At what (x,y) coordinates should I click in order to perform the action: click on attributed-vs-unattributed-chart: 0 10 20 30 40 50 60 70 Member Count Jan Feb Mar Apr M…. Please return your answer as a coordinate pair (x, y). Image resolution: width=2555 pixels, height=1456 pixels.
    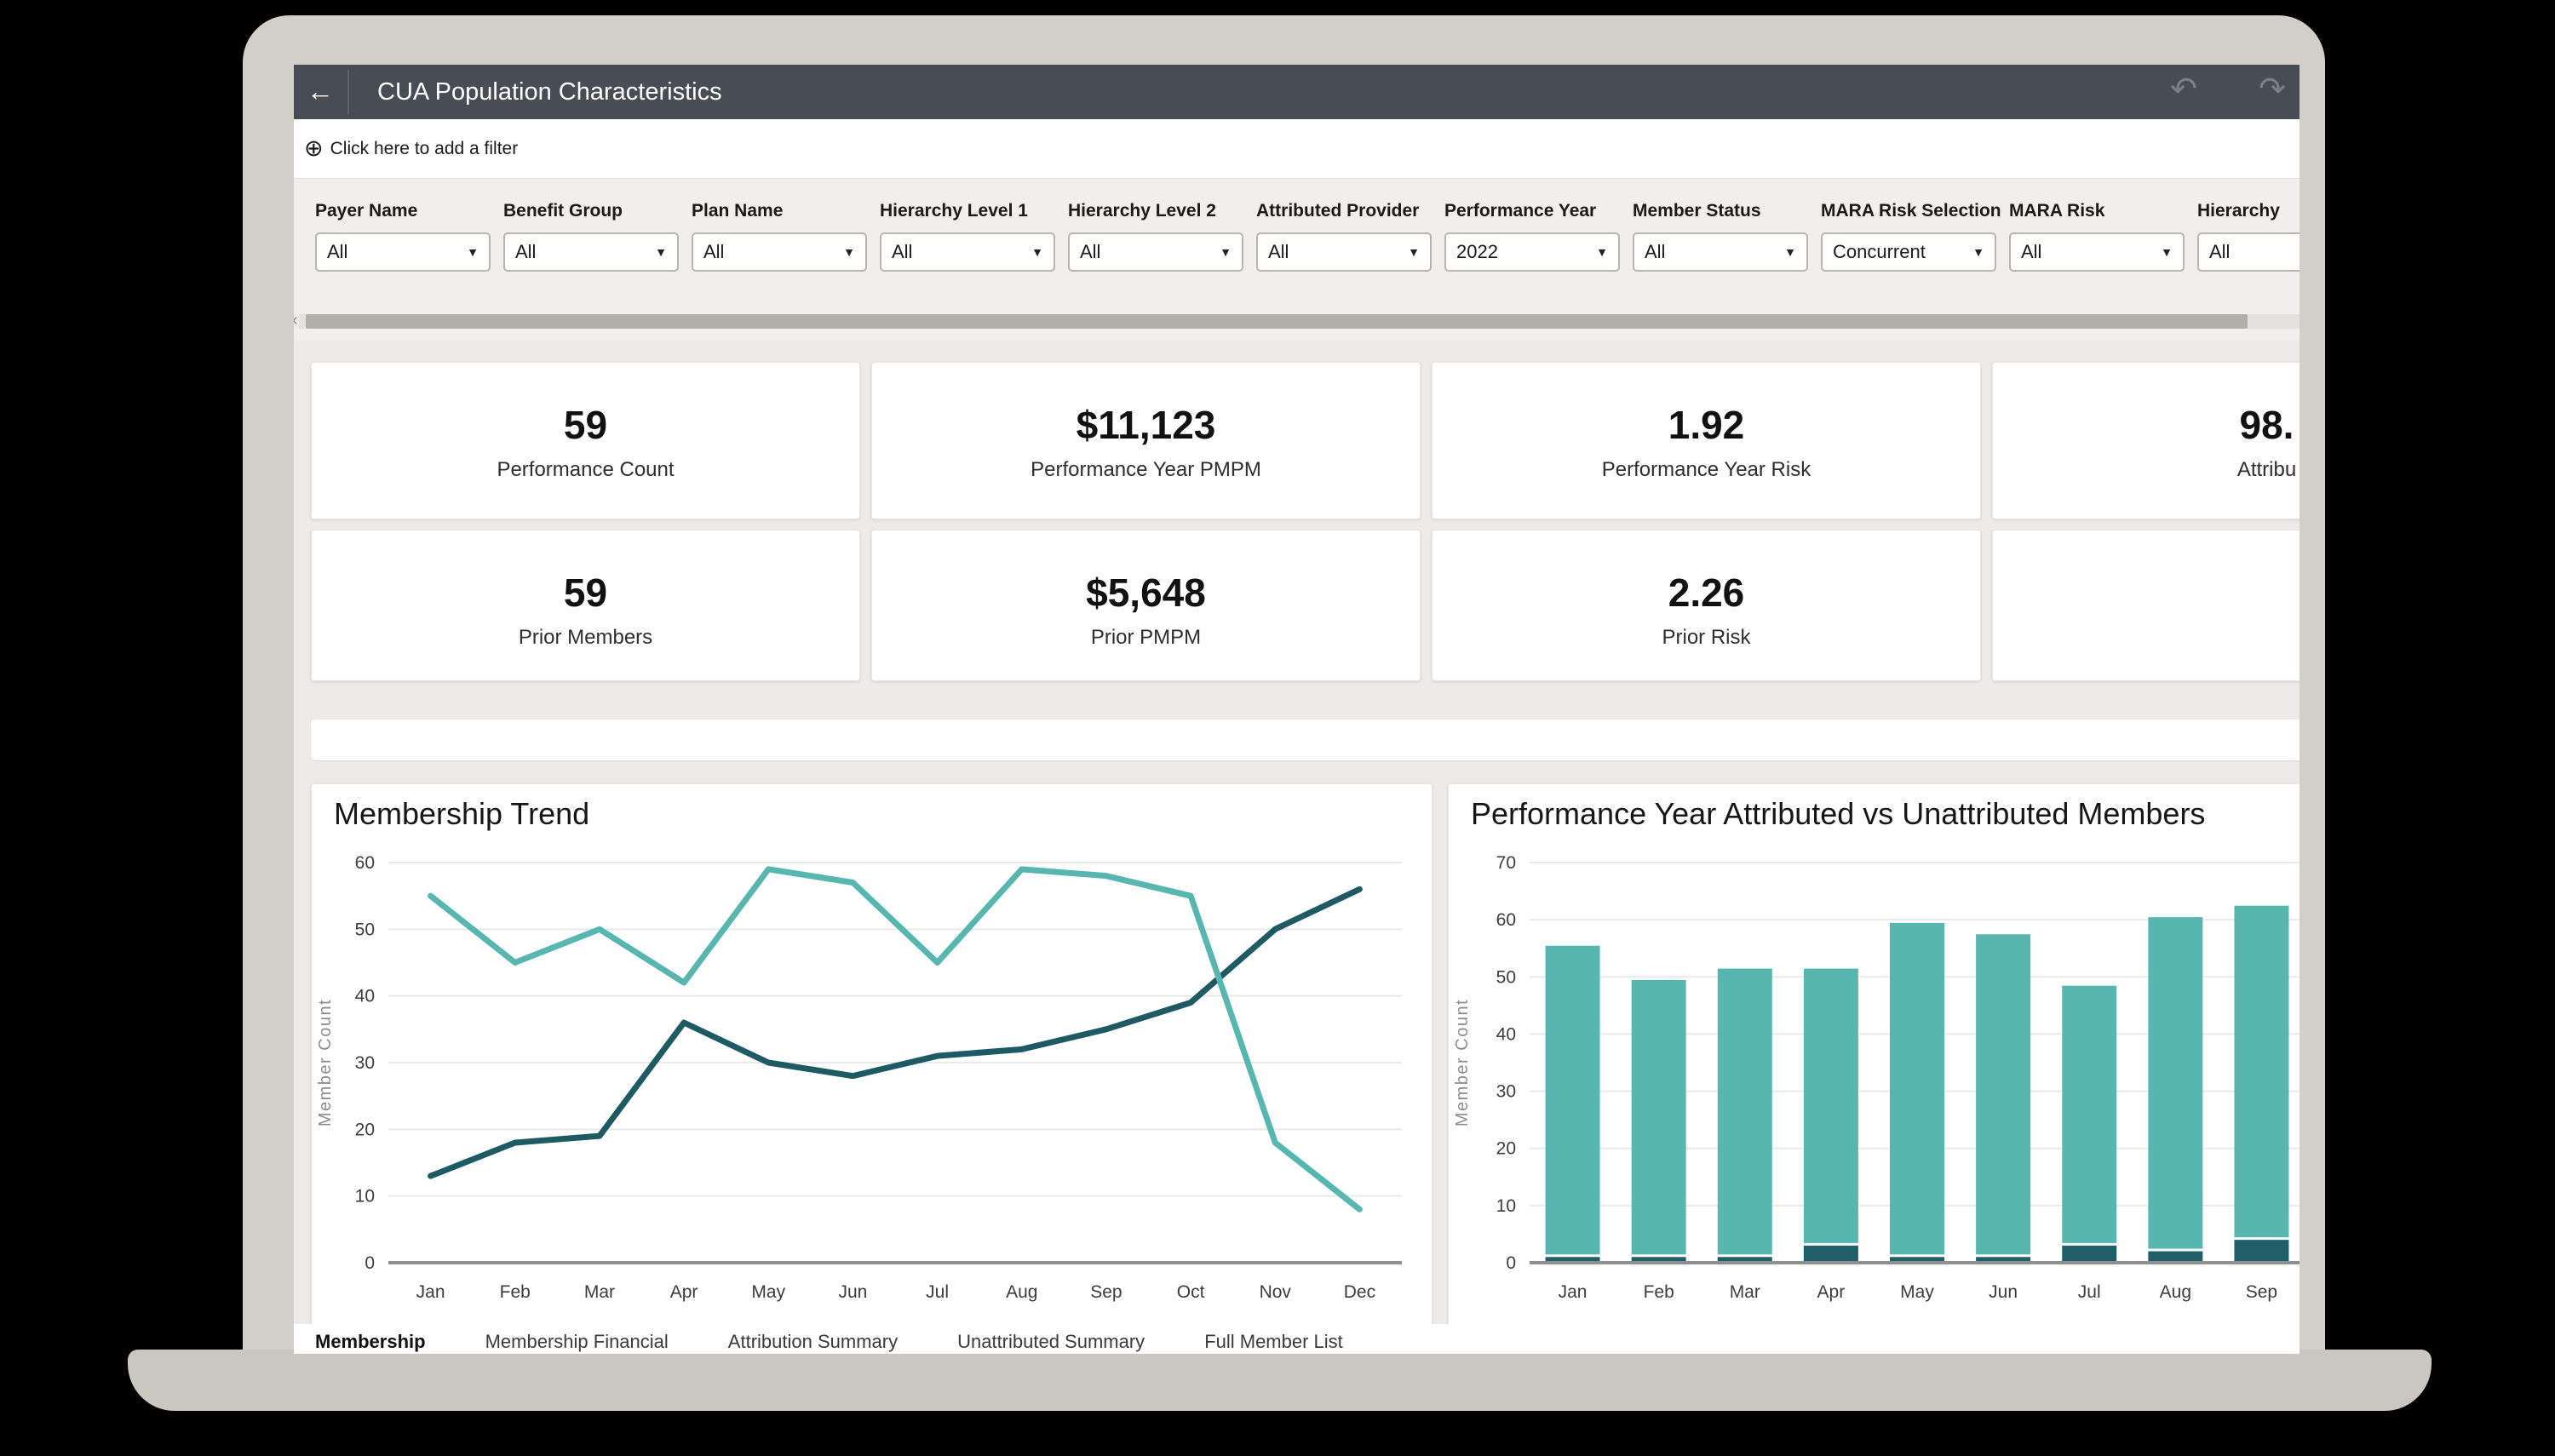
    Looking at the image, I should click on (1874, 1080).